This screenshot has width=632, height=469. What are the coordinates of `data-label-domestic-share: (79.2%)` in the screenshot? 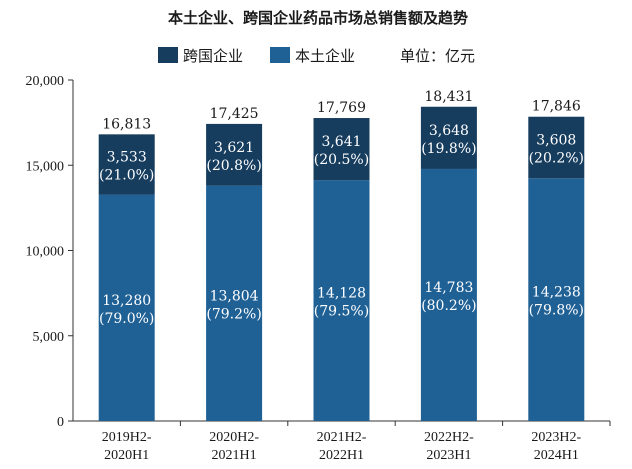 It's located at (233, 314).